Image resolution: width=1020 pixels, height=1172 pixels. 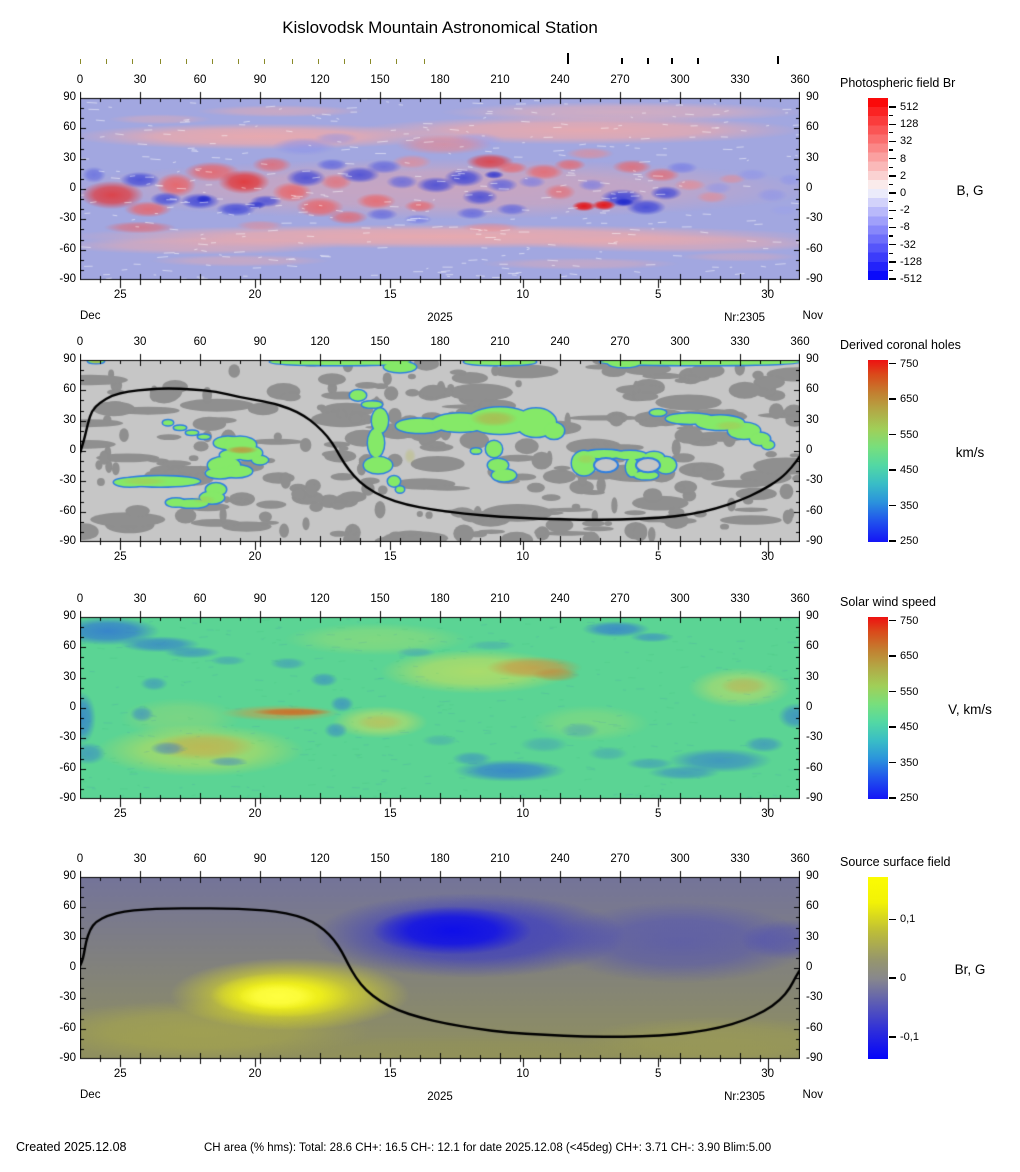 I want to click on x-tick-label: 90, so click(x=260, y=599).